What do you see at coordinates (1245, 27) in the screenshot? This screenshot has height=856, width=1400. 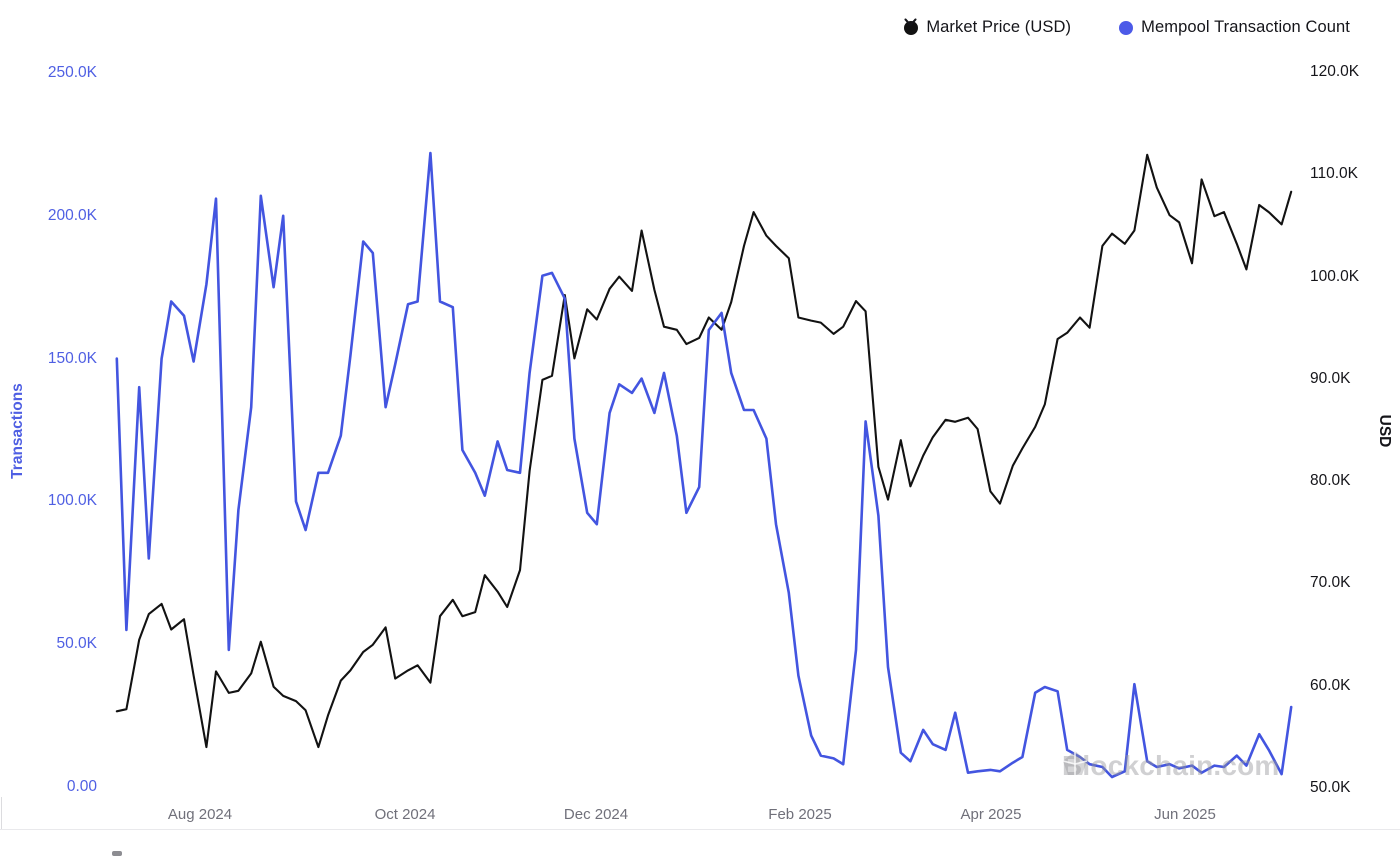 I see `legend-label-mempool-count: Mempool Transaction Count` at bounding box center [1245, 27].